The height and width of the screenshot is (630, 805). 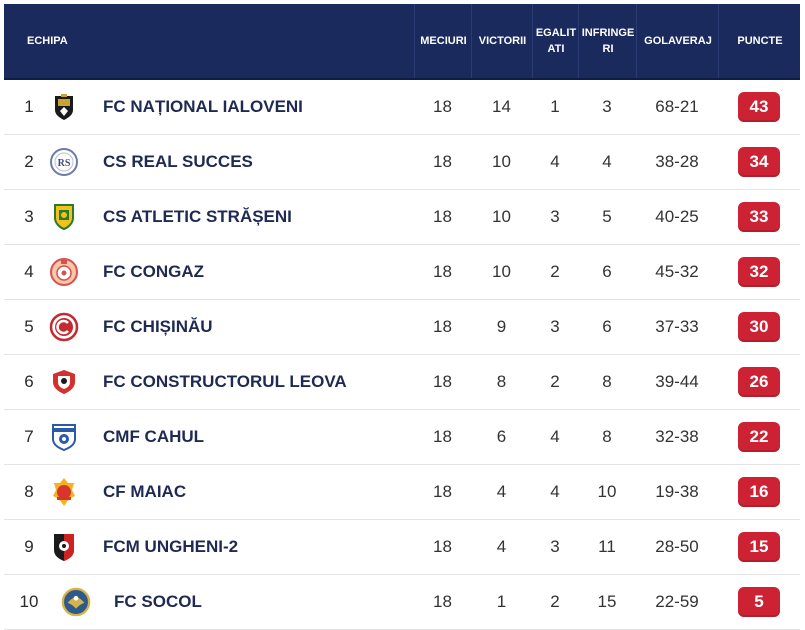 What do you see at coordinates (402, 437) in the screenshot?
I see `table-row: 7 CMF CAHUL 18 6 4 8 32-38 22` at bounding box center [402, 437].